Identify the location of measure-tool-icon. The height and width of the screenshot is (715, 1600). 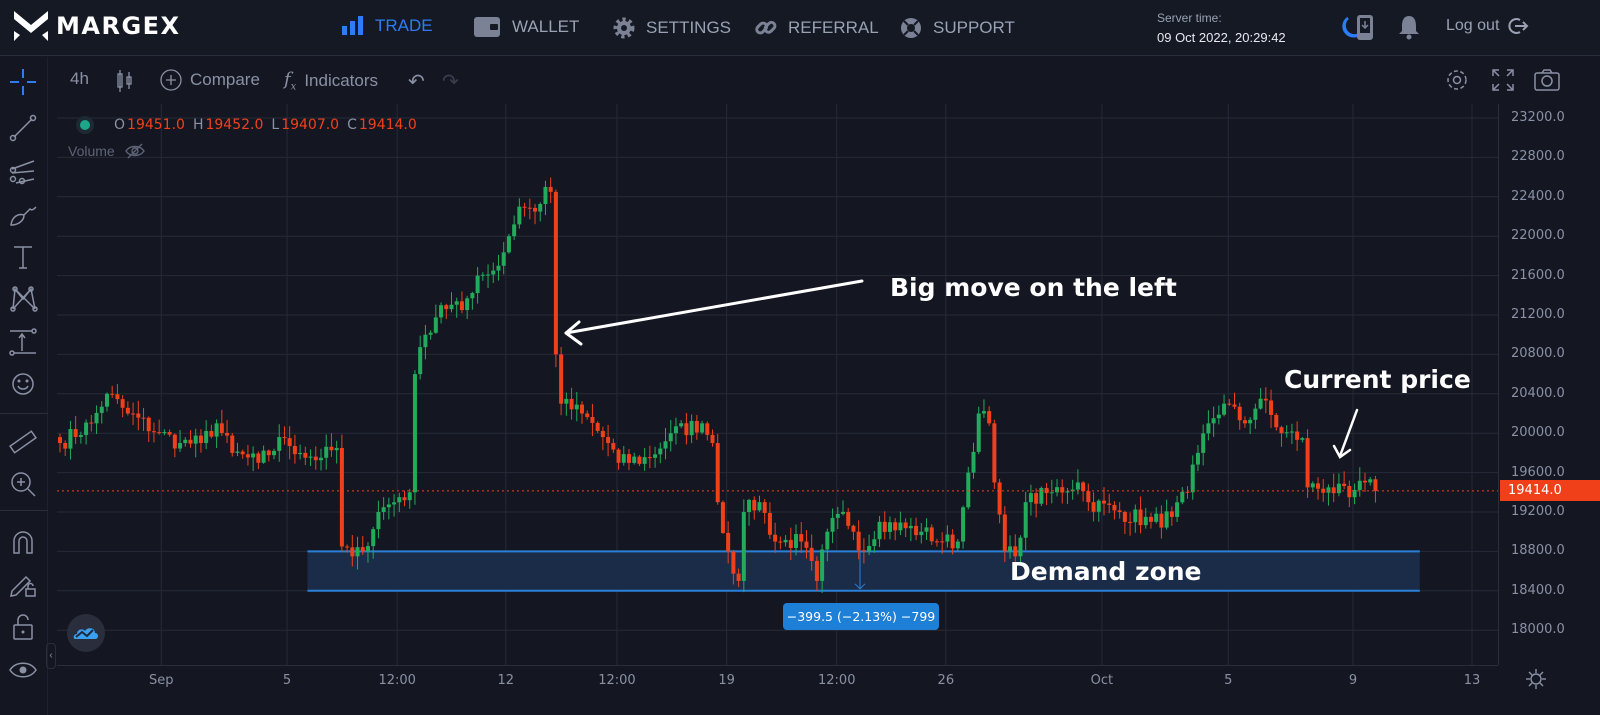
(23, 342).